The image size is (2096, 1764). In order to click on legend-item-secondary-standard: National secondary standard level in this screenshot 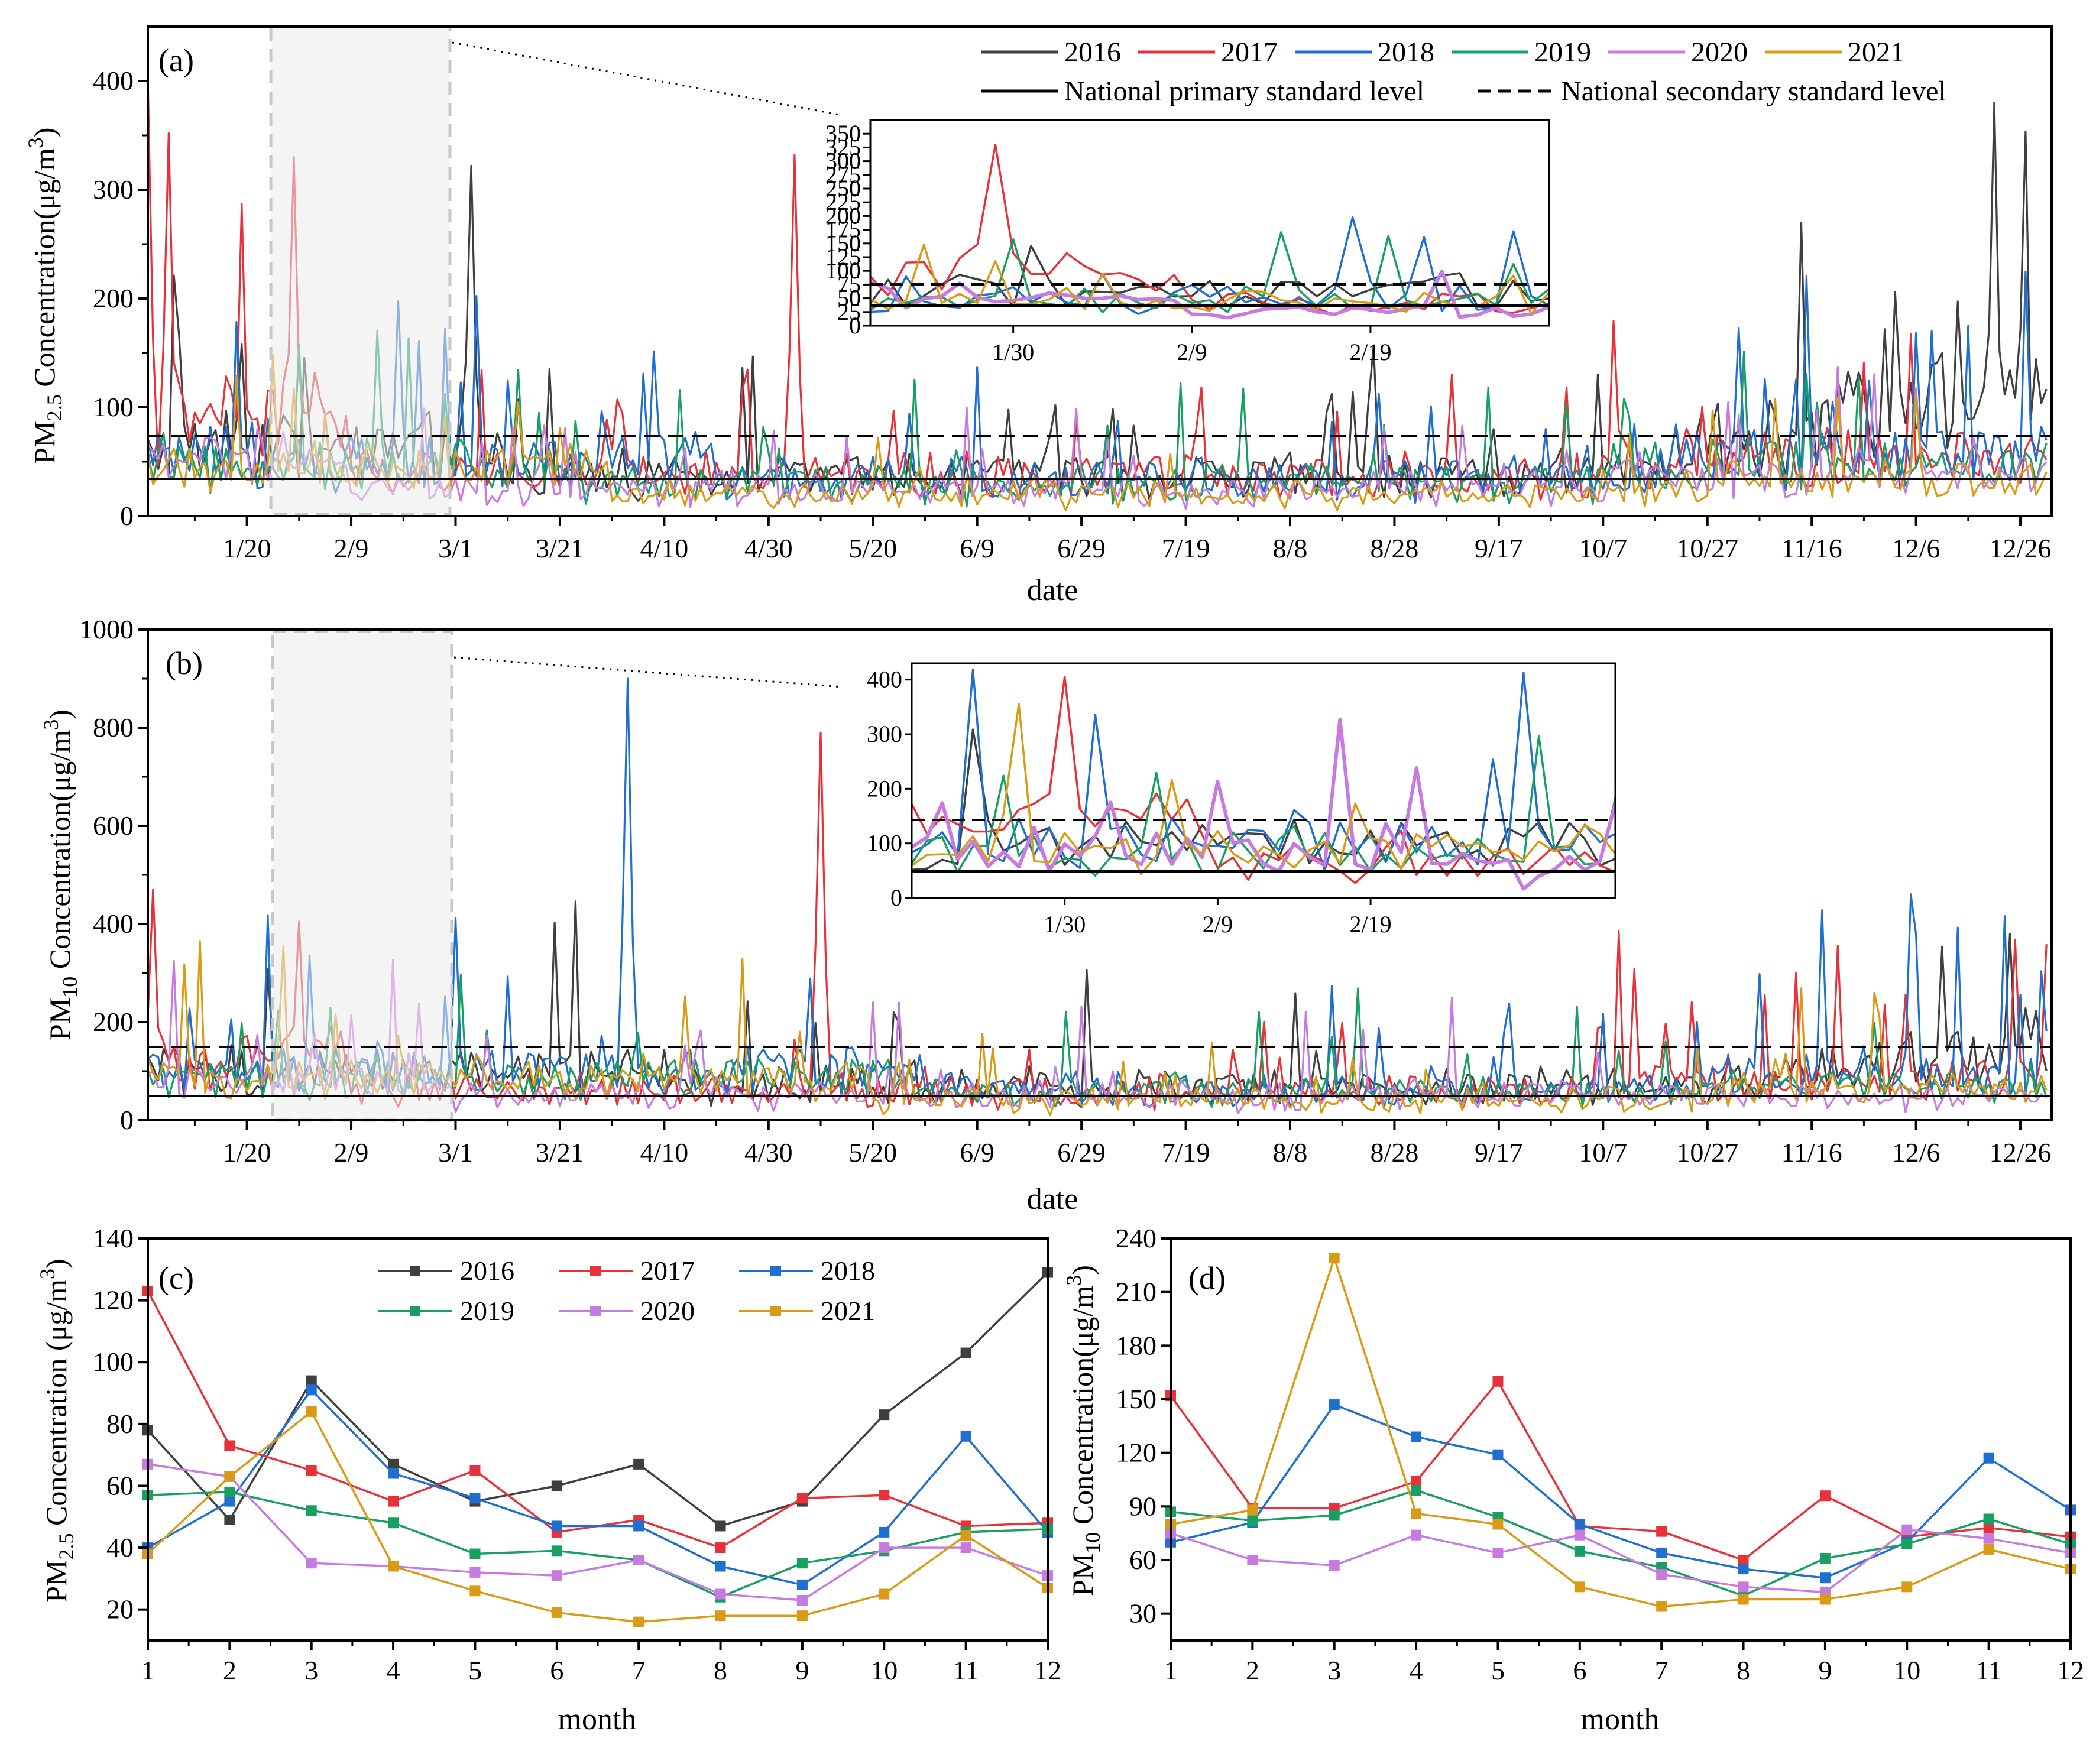, I will do `click(1712, 91)`.